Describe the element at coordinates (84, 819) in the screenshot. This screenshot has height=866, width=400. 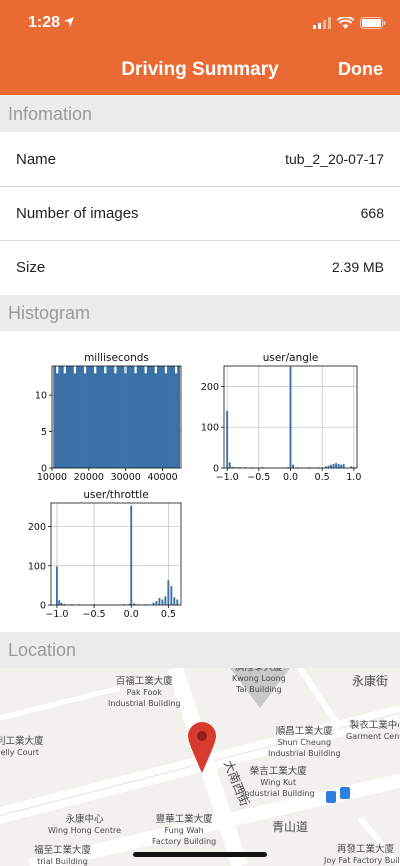
I see `map-label-title: 永康中心` at that location.